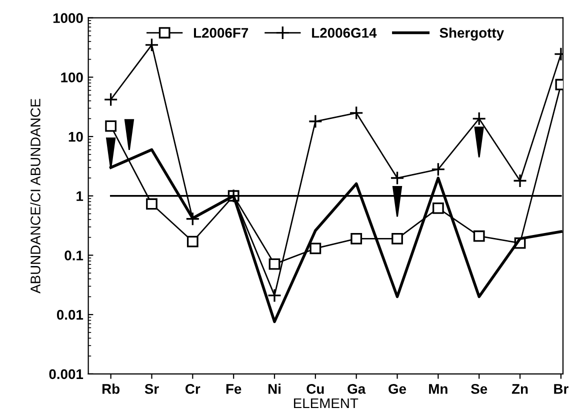 The height and width of the screenshot is (415, 581). I want to click on x-tick-label: Rb, so click(111, 389).